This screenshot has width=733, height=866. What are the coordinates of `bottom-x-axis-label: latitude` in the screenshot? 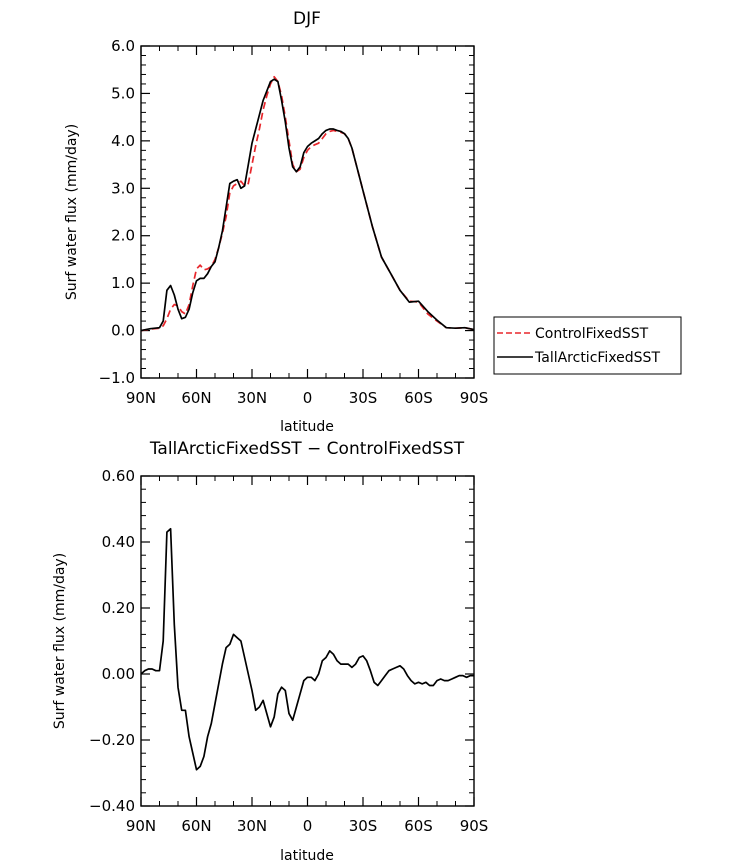 It's located at (307, 856).